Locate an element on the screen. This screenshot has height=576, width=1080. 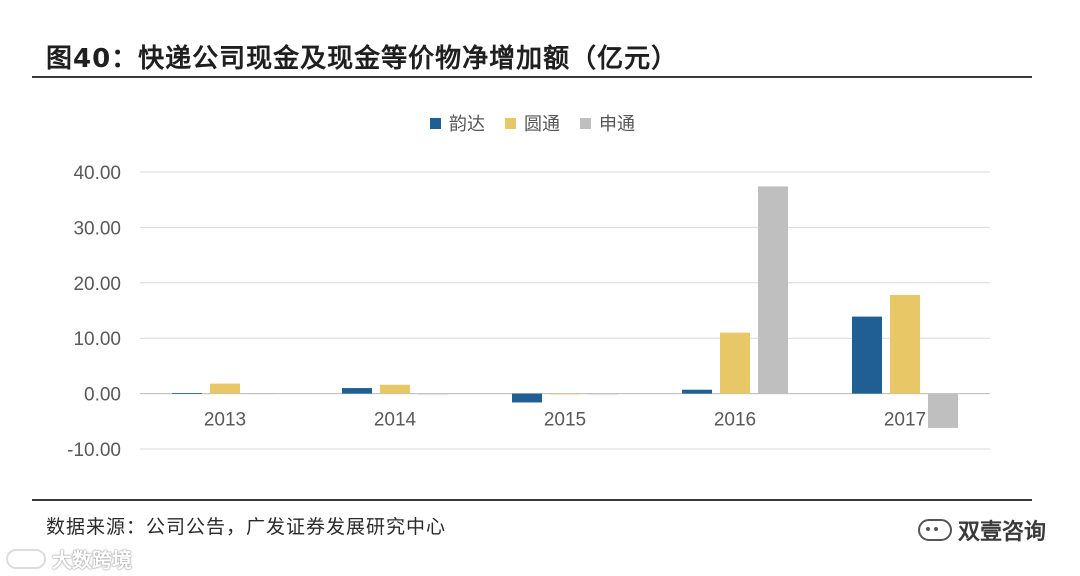
bar-yunda-2014 is located at coordinates (357, 391).